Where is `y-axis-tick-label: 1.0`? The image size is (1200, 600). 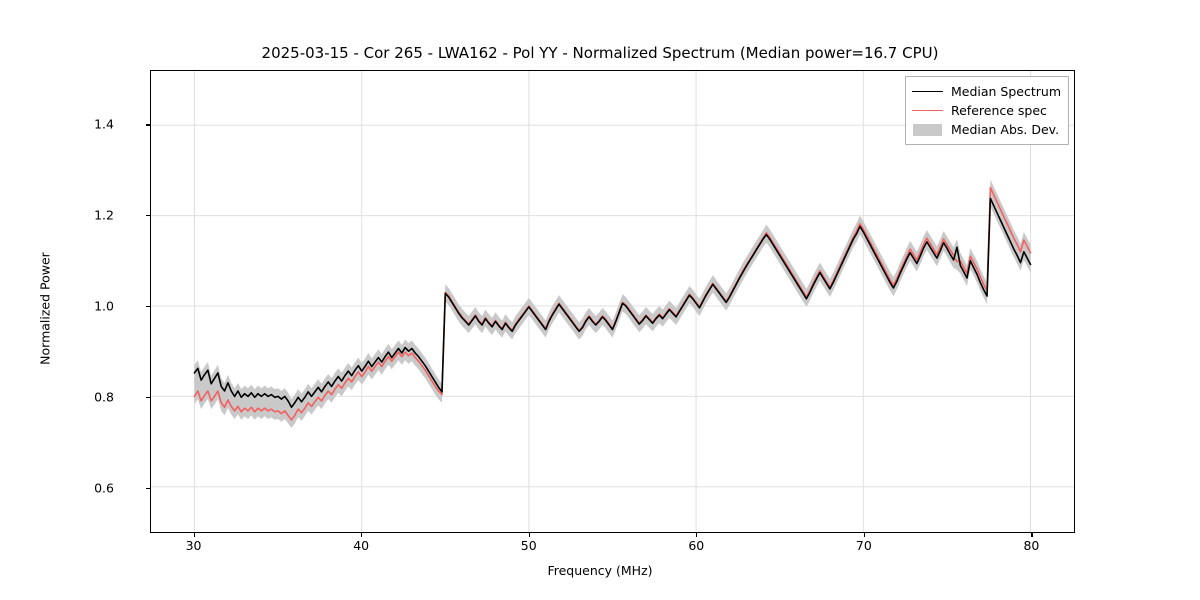 y-axis-tick-label: 1.0 is located at coordinates (104, 306).